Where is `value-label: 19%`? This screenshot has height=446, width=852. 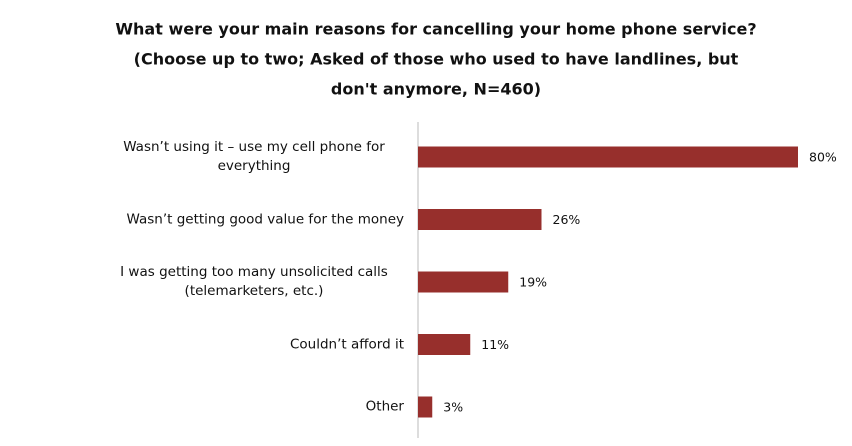
value-label: 19% is located at coordinates (533, 282).